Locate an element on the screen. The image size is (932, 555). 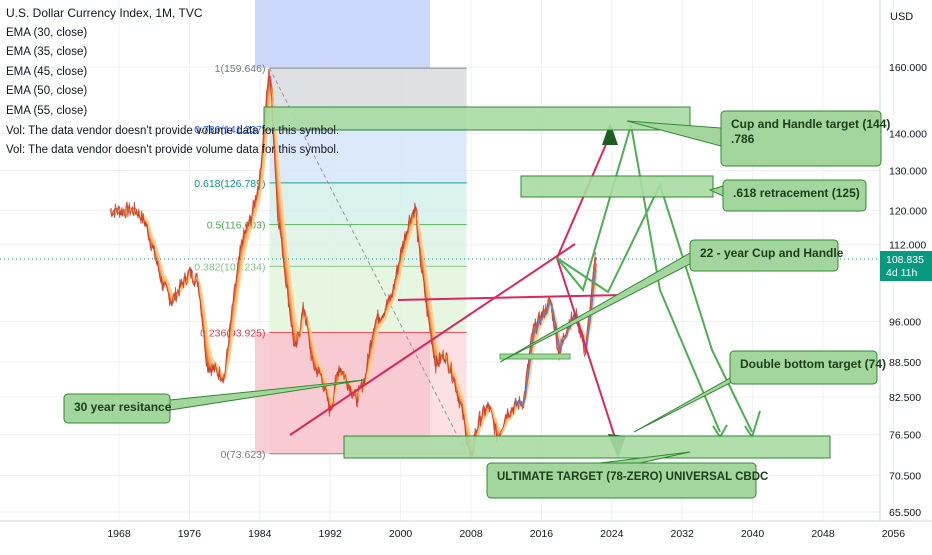
price-tick-label: 76.500 is located at coordinates (905, 436).